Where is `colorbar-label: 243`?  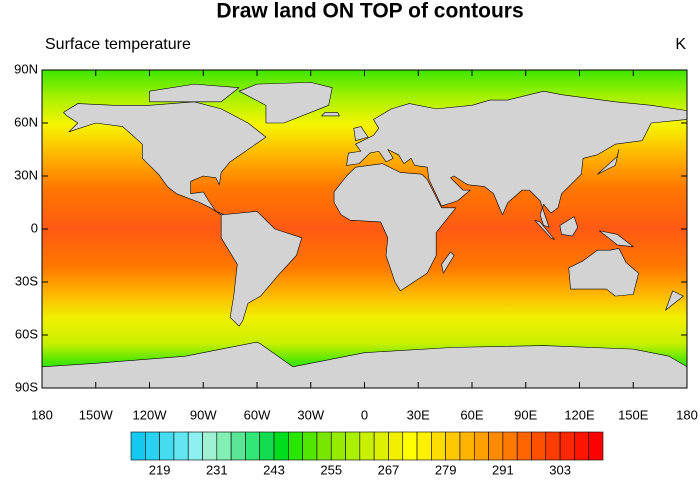
colorbar-label: 243 is located at coordinates (274, 469).